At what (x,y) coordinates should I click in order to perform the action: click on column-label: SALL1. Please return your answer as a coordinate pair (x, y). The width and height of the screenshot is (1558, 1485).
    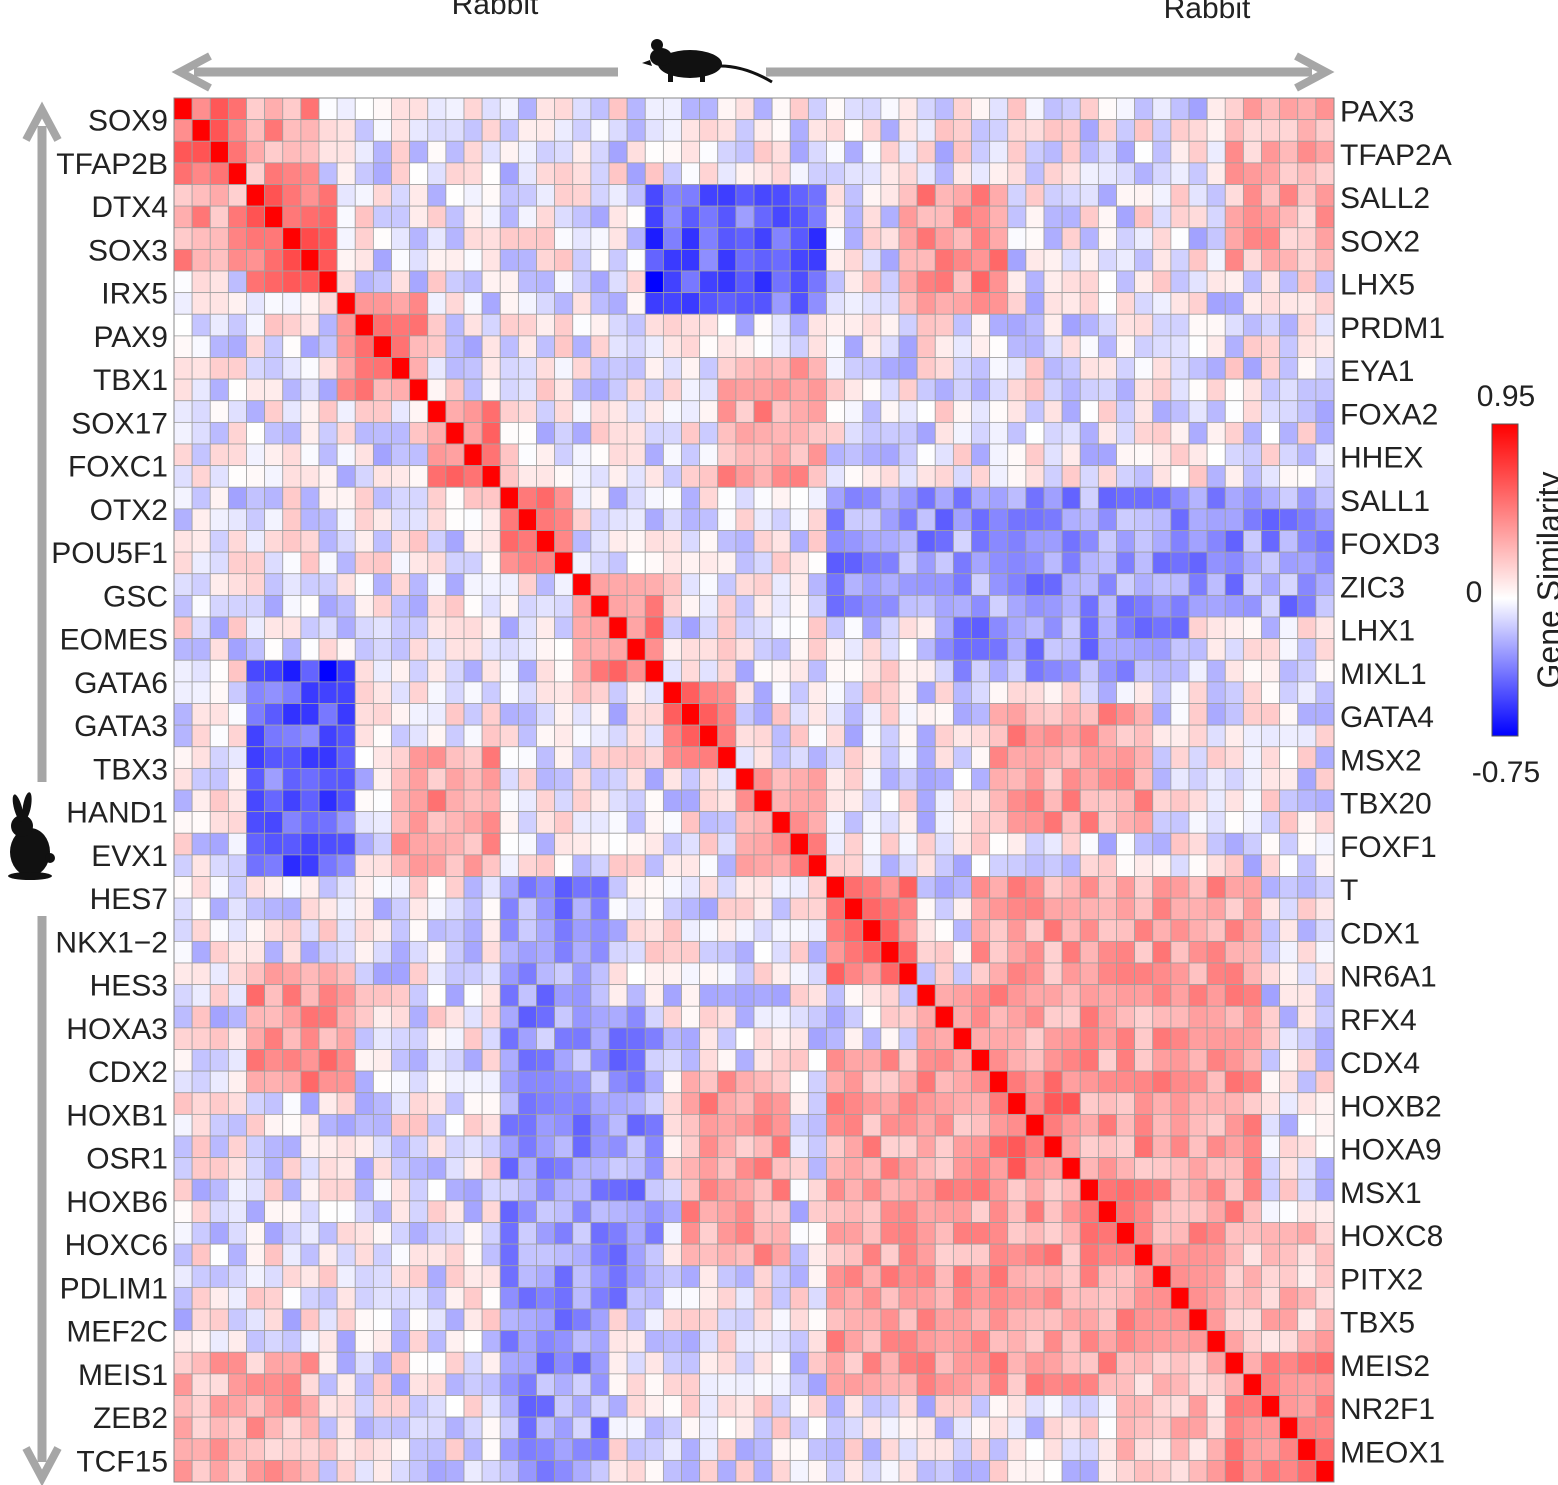
    Looking at the image, I should click on (1385, 501).